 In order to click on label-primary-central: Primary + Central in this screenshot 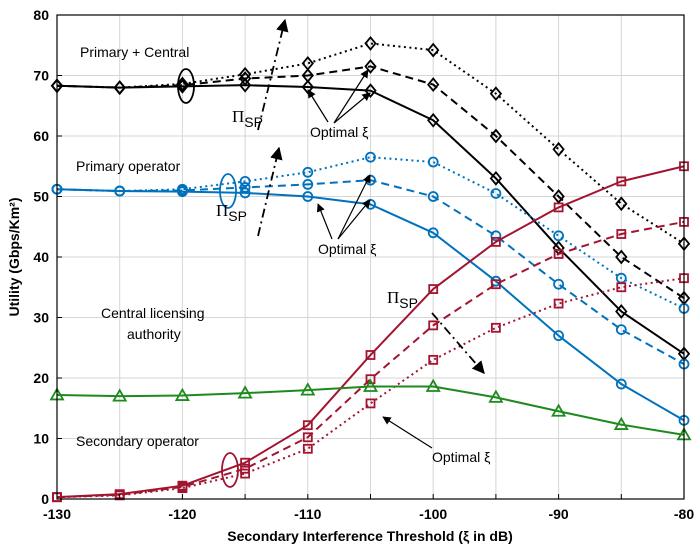, I will do `click(134, 52)`.